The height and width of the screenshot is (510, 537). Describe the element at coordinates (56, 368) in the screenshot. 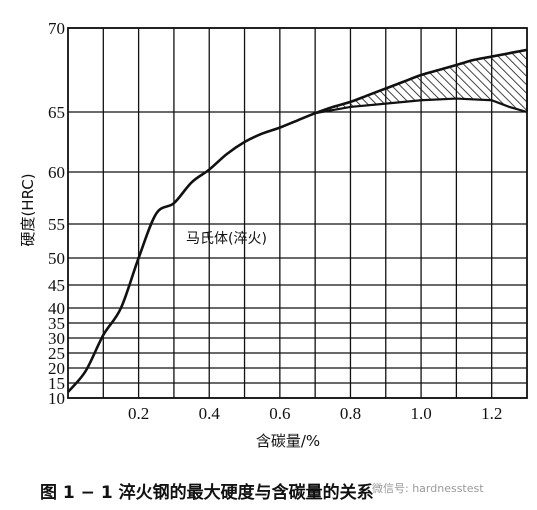

I see `y-tick-label-20: 20` at that location.